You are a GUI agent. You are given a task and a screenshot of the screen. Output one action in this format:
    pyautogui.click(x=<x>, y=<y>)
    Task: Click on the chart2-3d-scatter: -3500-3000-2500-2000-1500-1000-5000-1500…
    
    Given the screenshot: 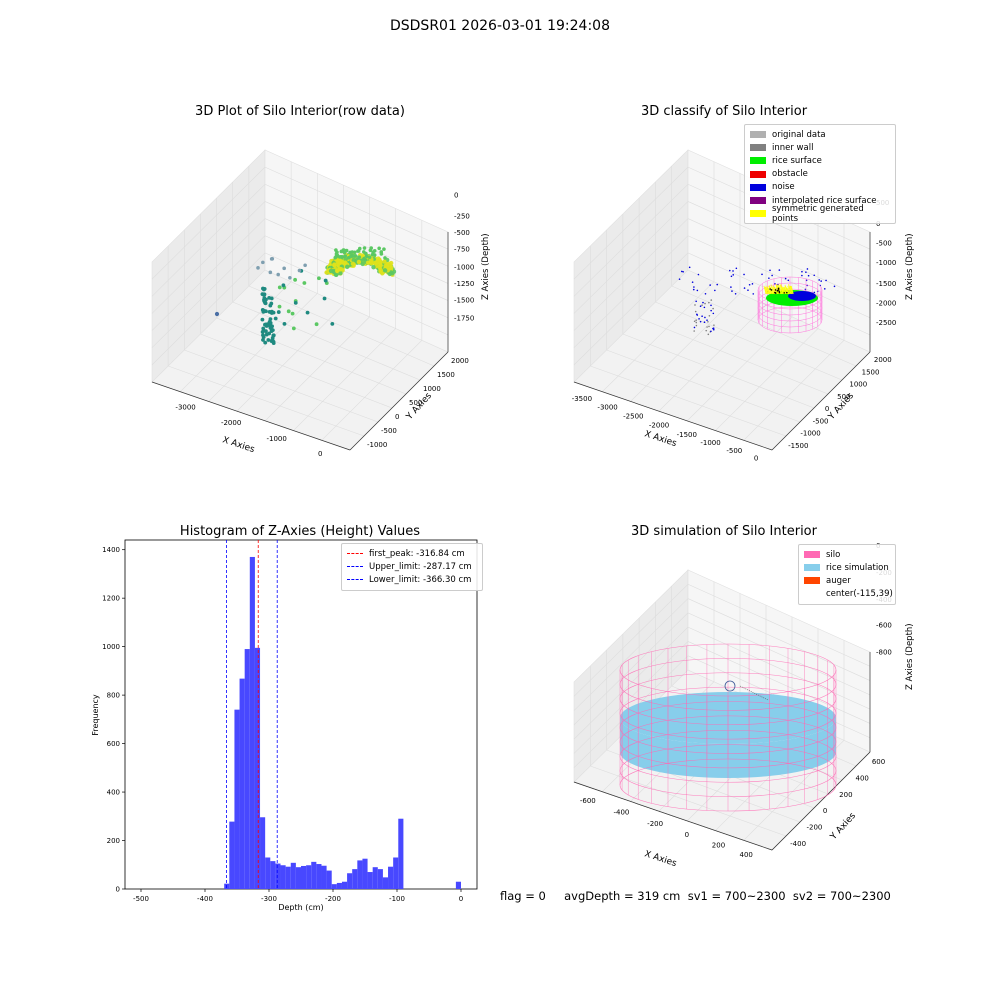 What is the action you would take?
    pyautogui.click(x=743, y=306)
    